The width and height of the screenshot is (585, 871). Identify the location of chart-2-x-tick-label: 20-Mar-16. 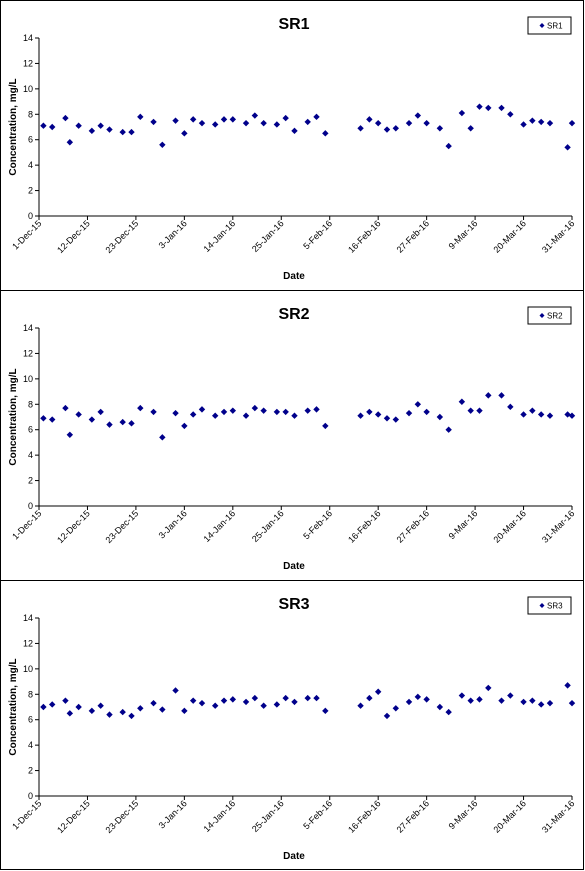
(510, 816).